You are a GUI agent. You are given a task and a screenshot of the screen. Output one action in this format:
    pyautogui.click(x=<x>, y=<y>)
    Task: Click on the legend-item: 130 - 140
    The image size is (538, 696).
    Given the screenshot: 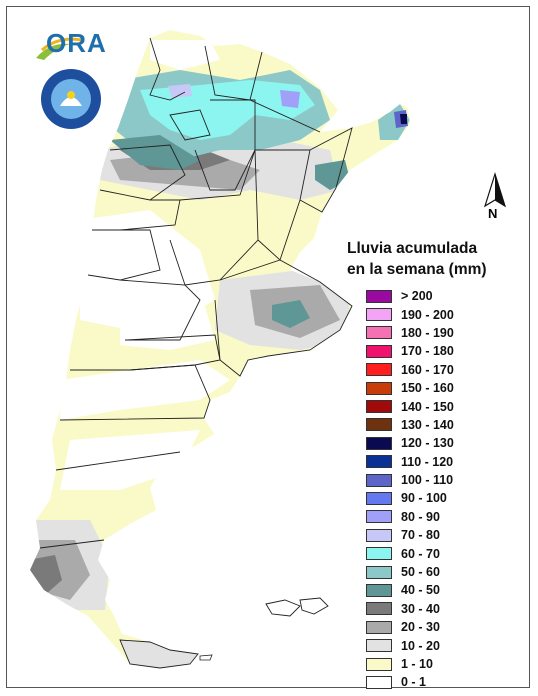 What is the action you would take?
    pyautogui.click(x=410, y=425)
    